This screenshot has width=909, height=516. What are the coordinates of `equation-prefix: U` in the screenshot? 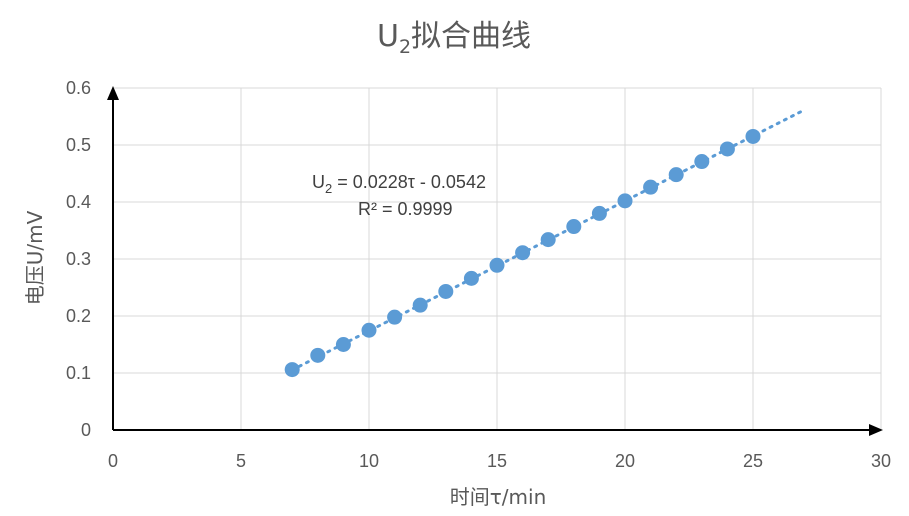 It's located at (318, 182).